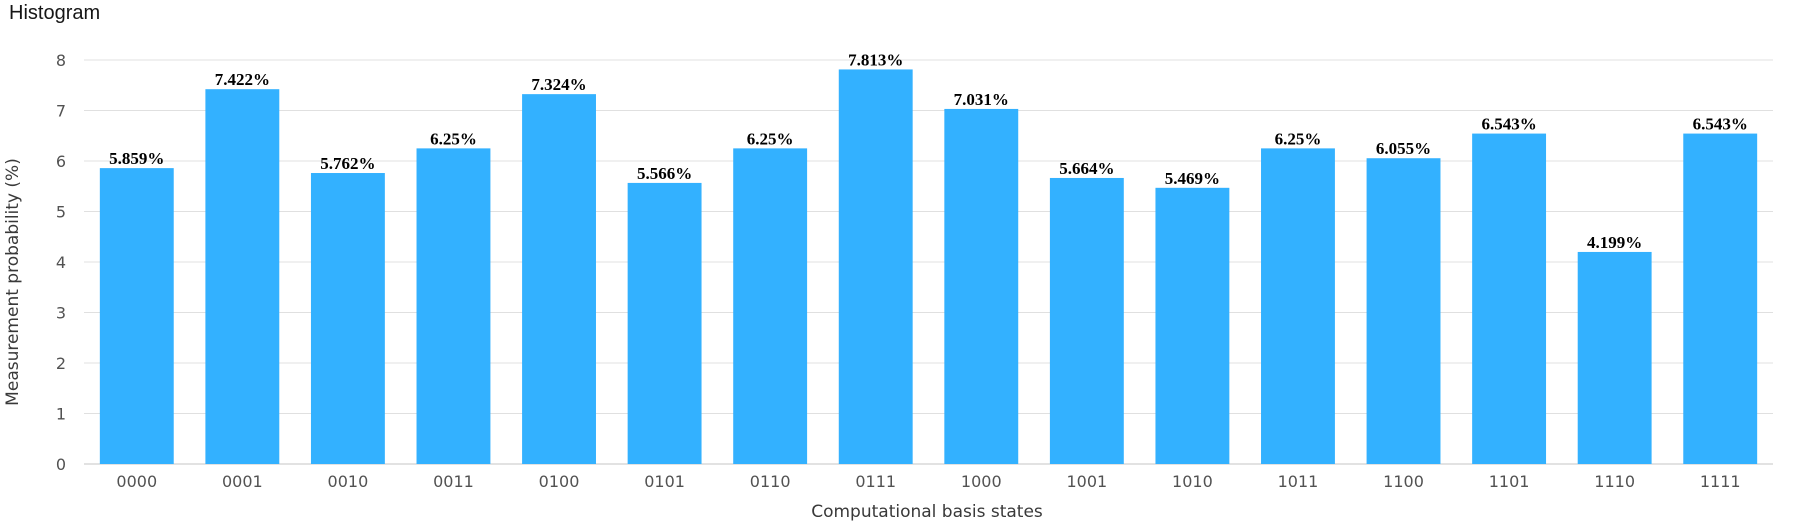  I want to click on data-label-1001: 5.664%, so click(1086, 168).